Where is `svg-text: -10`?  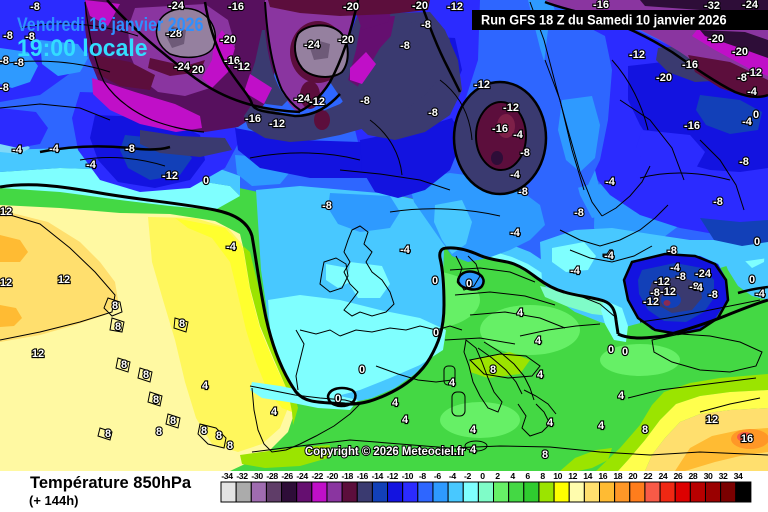 svg-text: -10 is located at coordinates (408, 476).